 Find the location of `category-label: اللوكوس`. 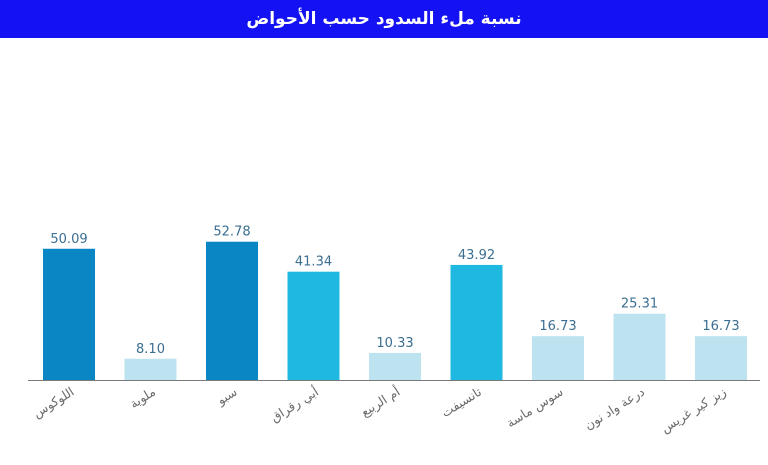

category-label: اللوكوس is located at coordinates (53, 403).